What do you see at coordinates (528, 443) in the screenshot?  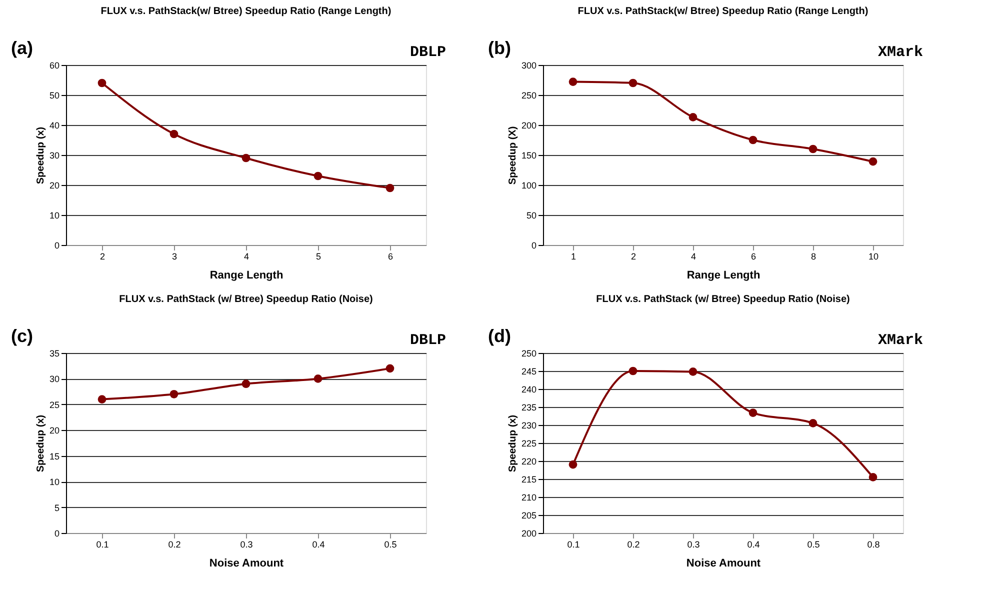 I see `y-tick-label: 225` at bounding box center [528, 443].